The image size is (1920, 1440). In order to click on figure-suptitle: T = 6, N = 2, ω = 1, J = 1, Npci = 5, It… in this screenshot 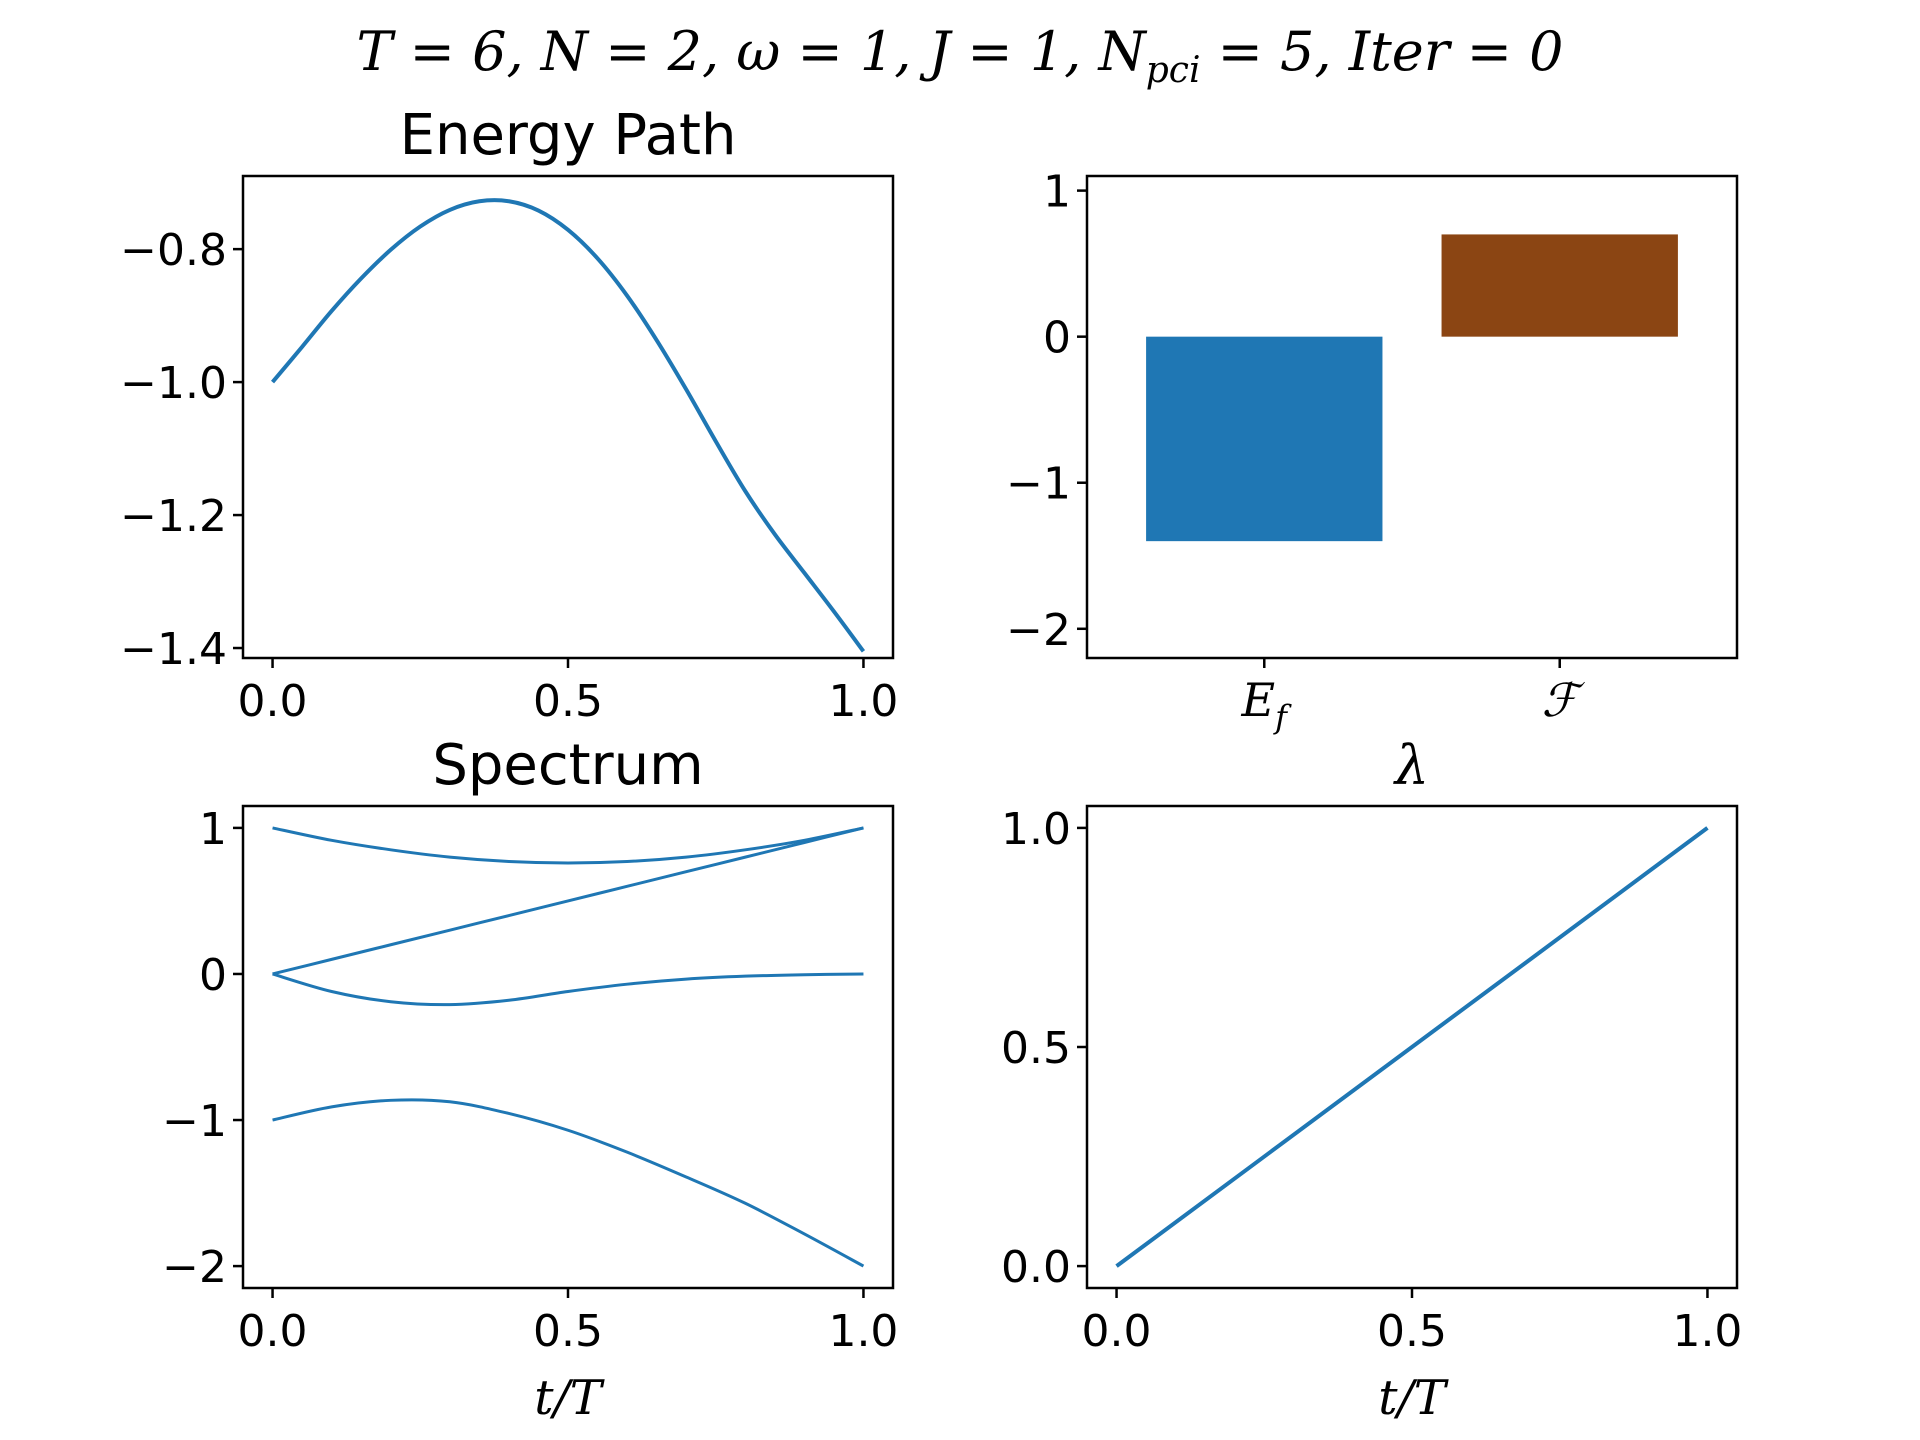, I will do `click(960, 55)`.